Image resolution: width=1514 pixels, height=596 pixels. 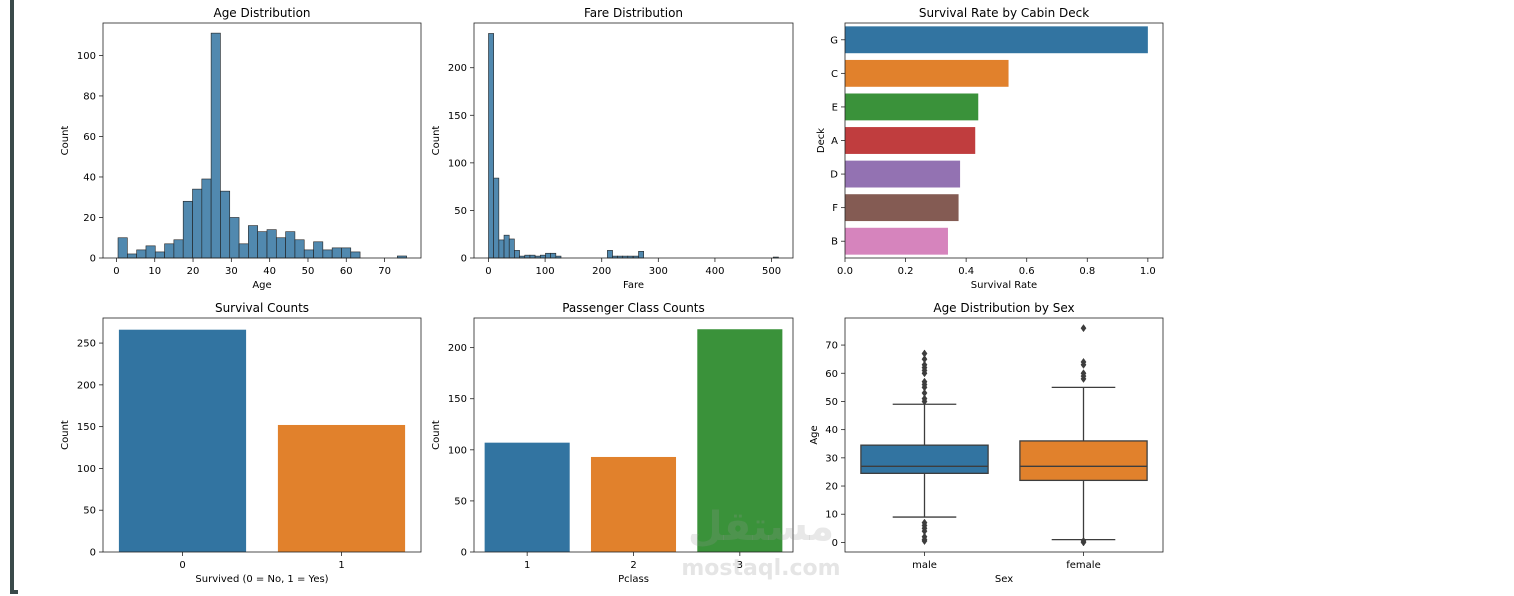 What do you see at coordinates (831, 430) in the screenshot?
I see `agesex-ytick-label: 40` at bounding box center [831, 430].